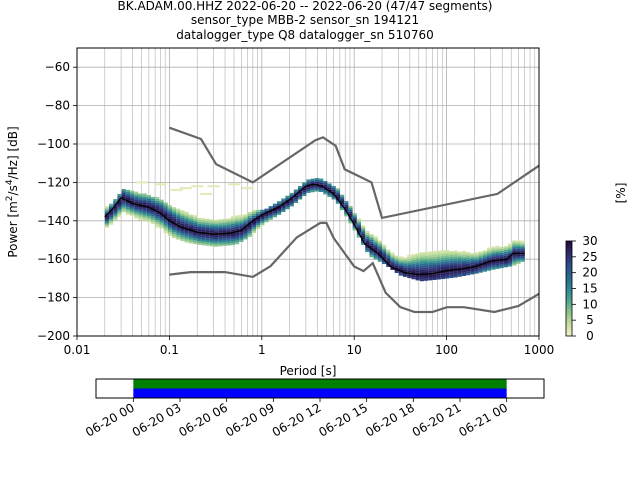 This screenshot has width=640, height=480. Describe the element at coordinates (354, 267) in the screenshot. I see `new-low-noise-model` at that location.